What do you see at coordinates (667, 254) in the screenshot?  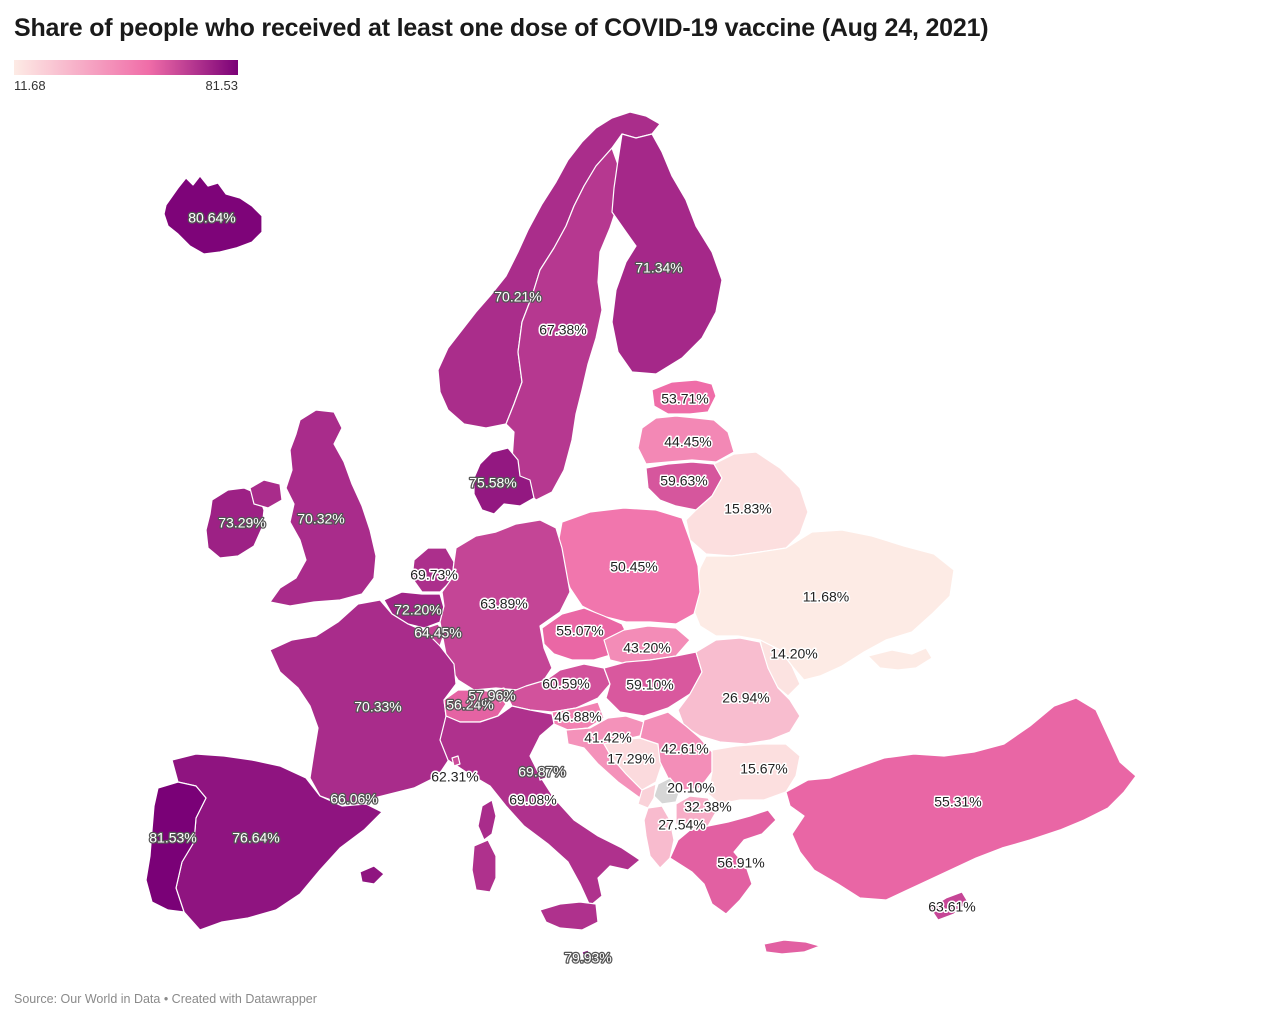 I see `country-finland` at bounding box center [667, 254].